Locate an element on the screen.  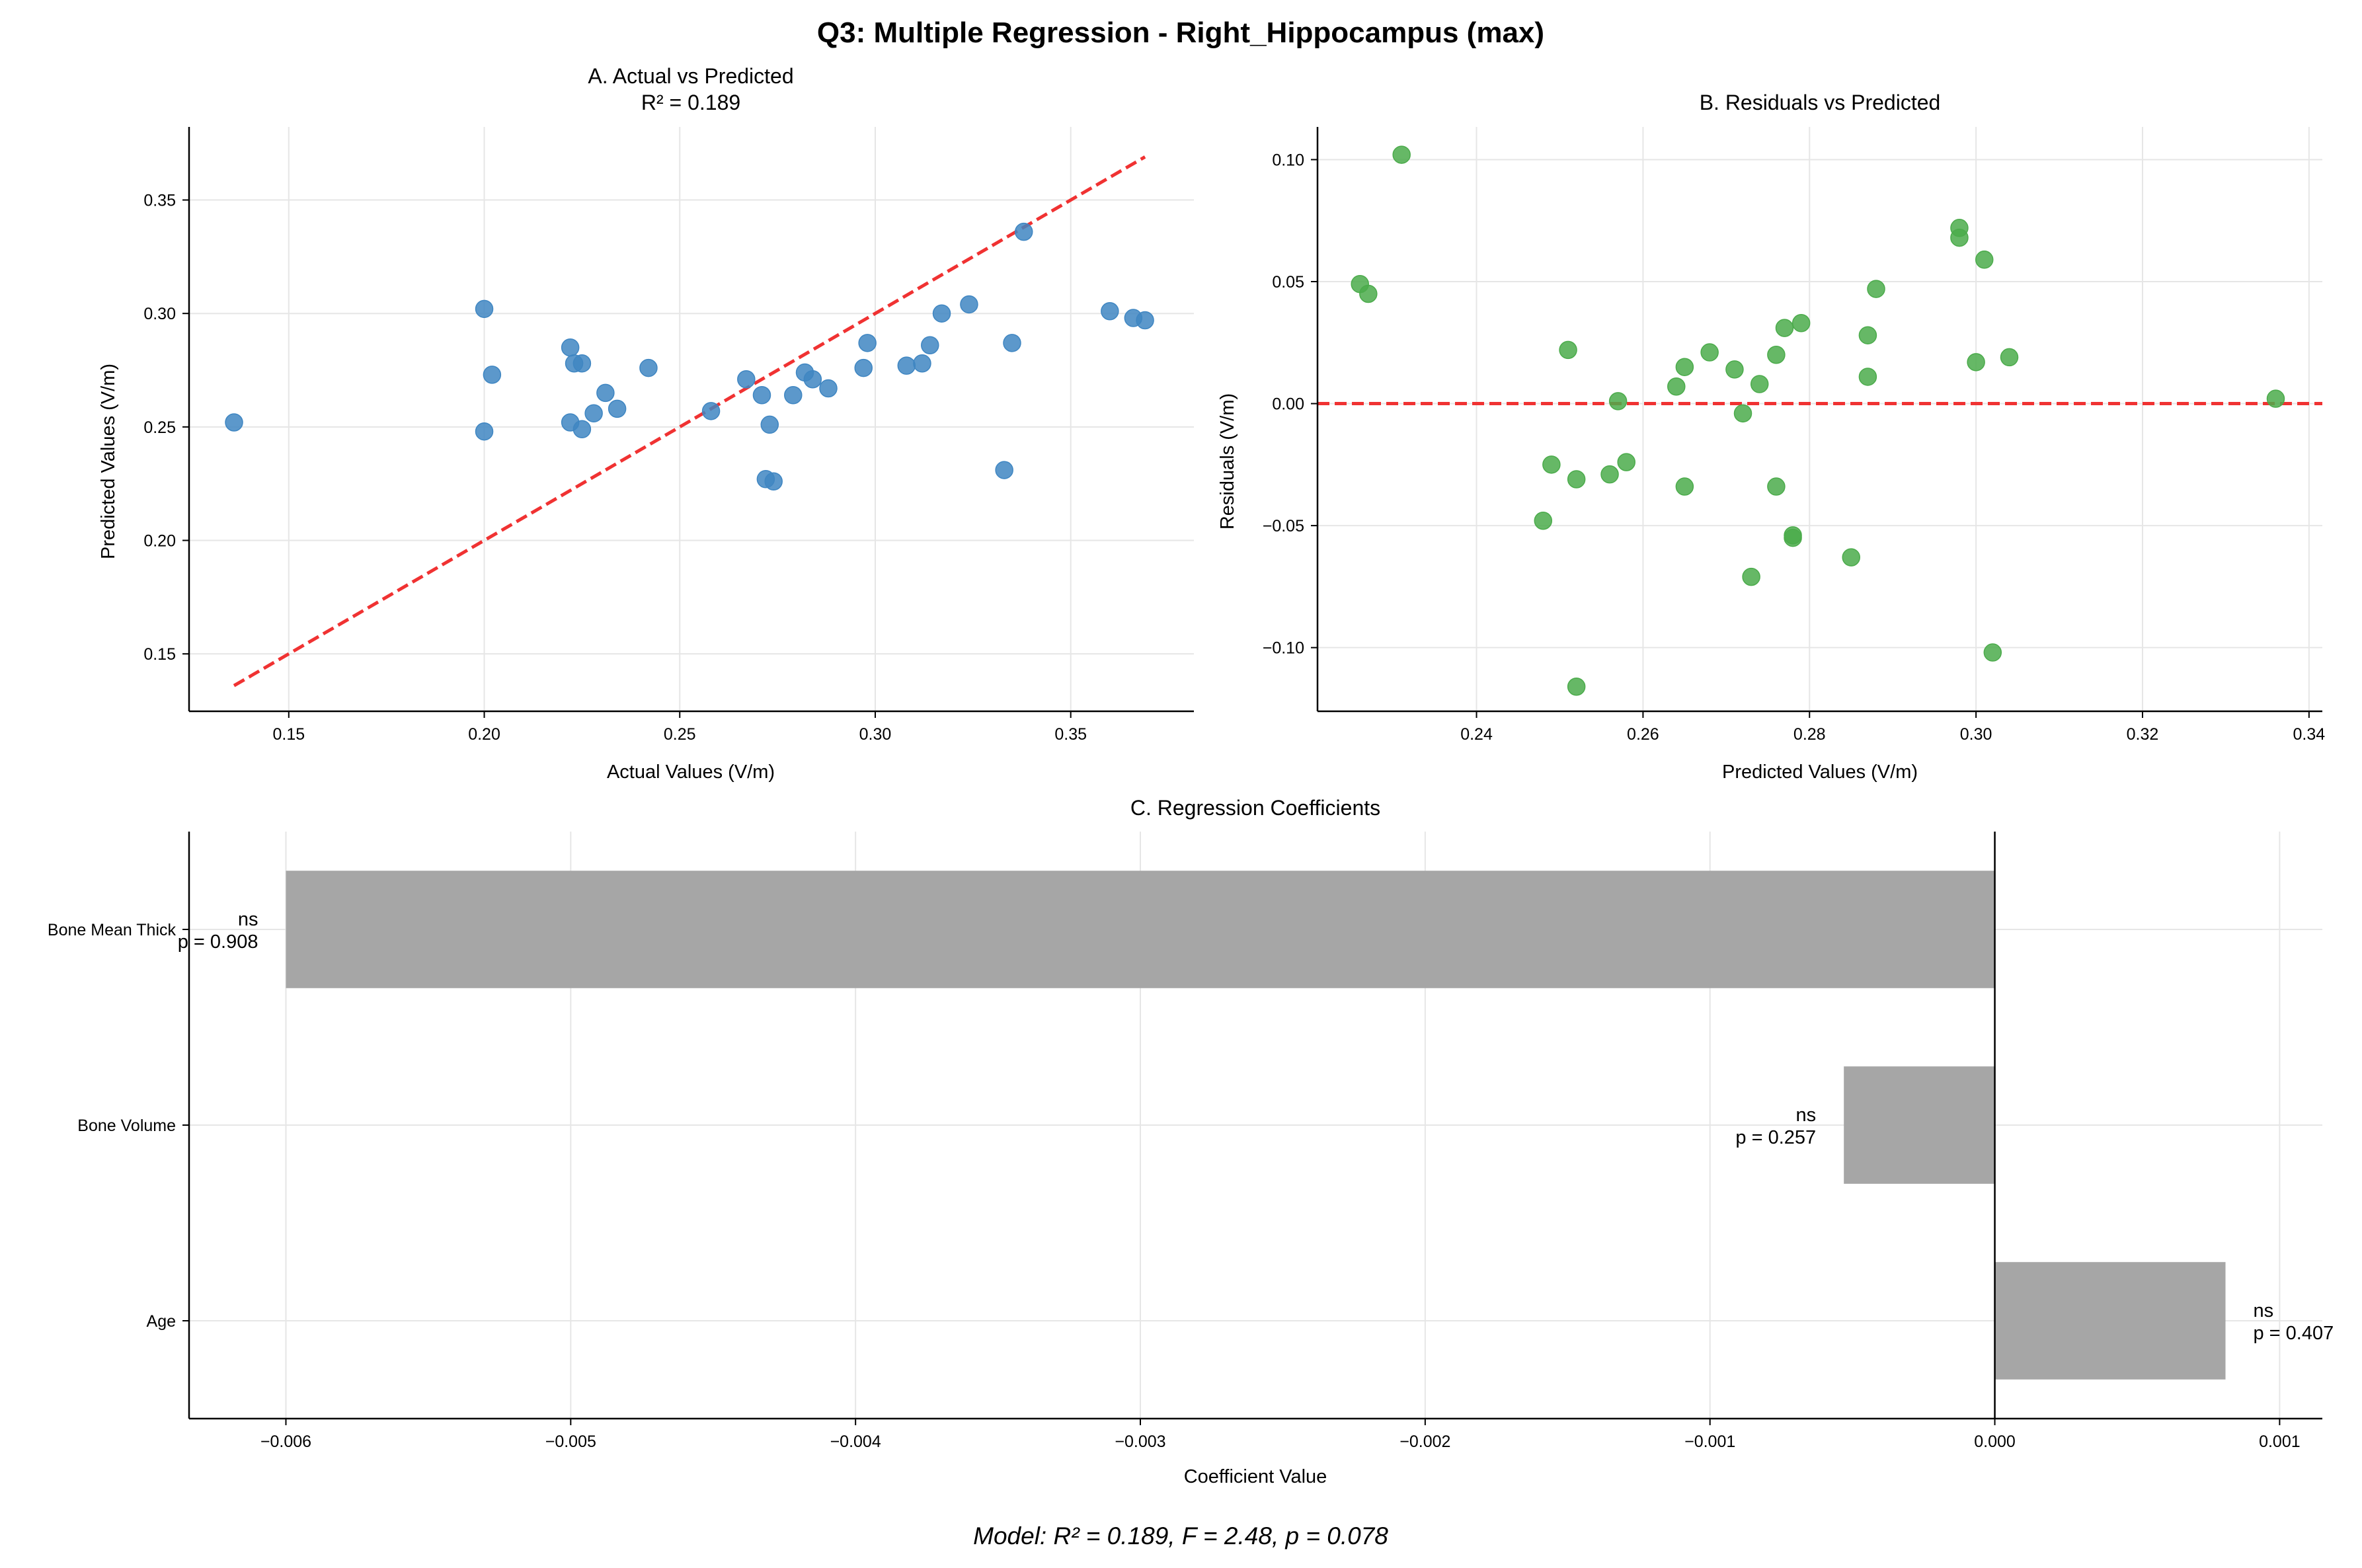
panel-c-category-label: Bone Mean Thick is located at coordinates (113, 930).